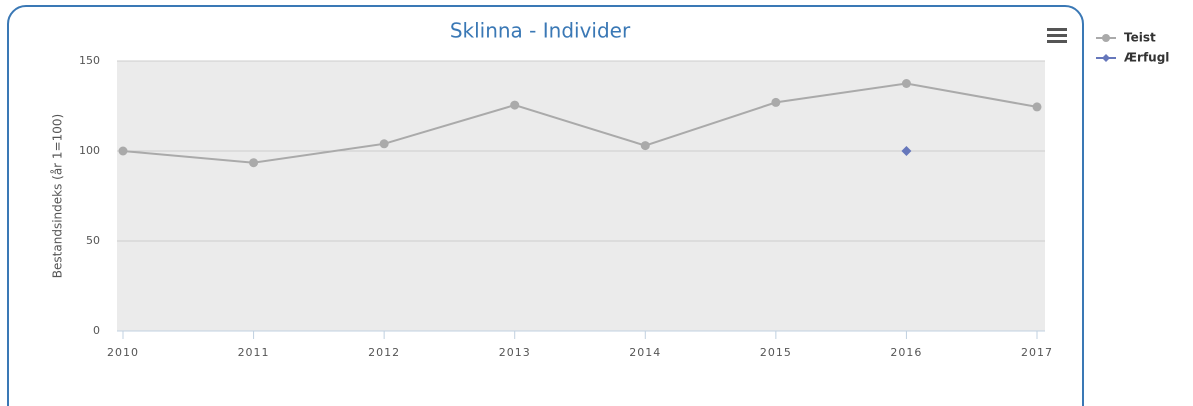 The height and width of the screenshot is (406, 1193). Describe the element at coordinates (906, 352) in the screenshot. I see `x-tick-label: 2016` at that location.